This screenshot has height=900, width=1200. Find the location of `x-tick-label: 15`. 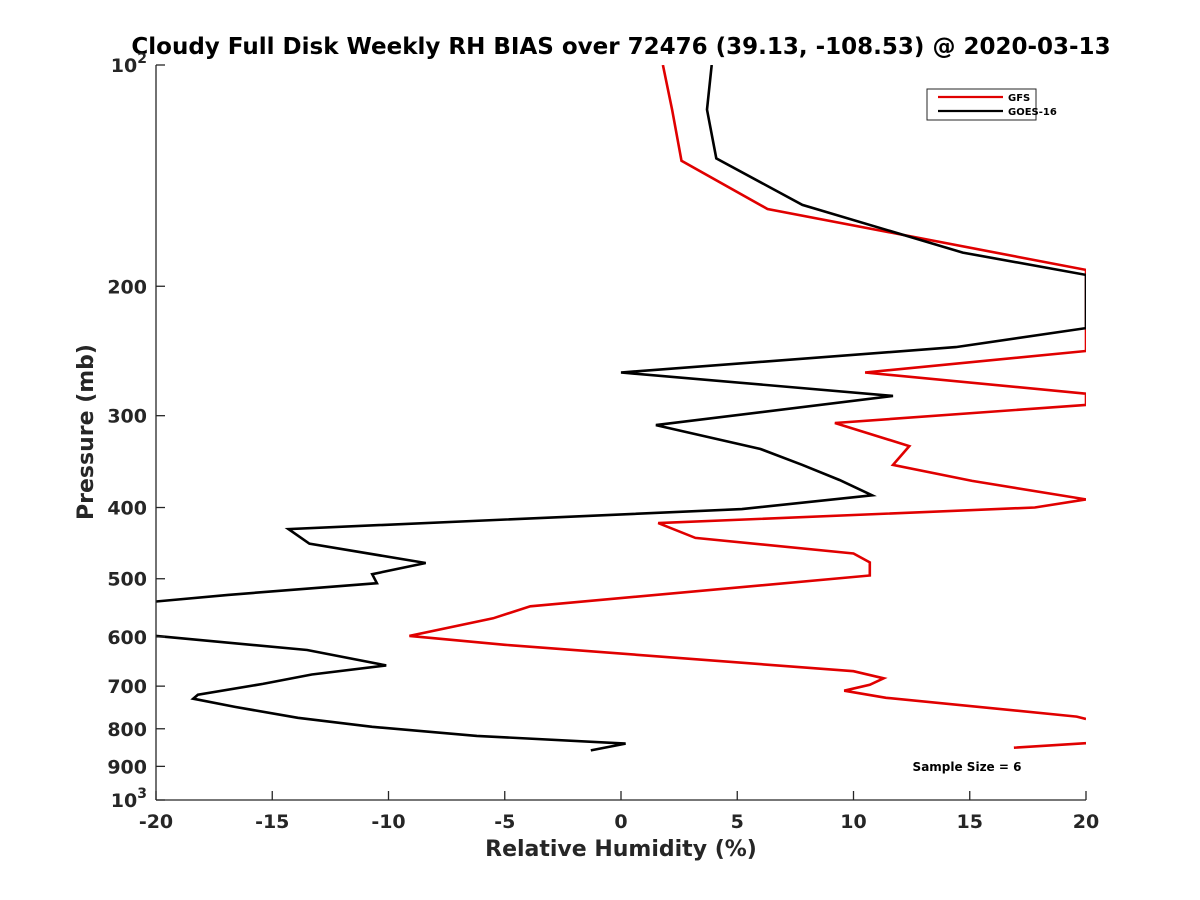

x-tick-label: 15 is located at coordinates (970, 822).